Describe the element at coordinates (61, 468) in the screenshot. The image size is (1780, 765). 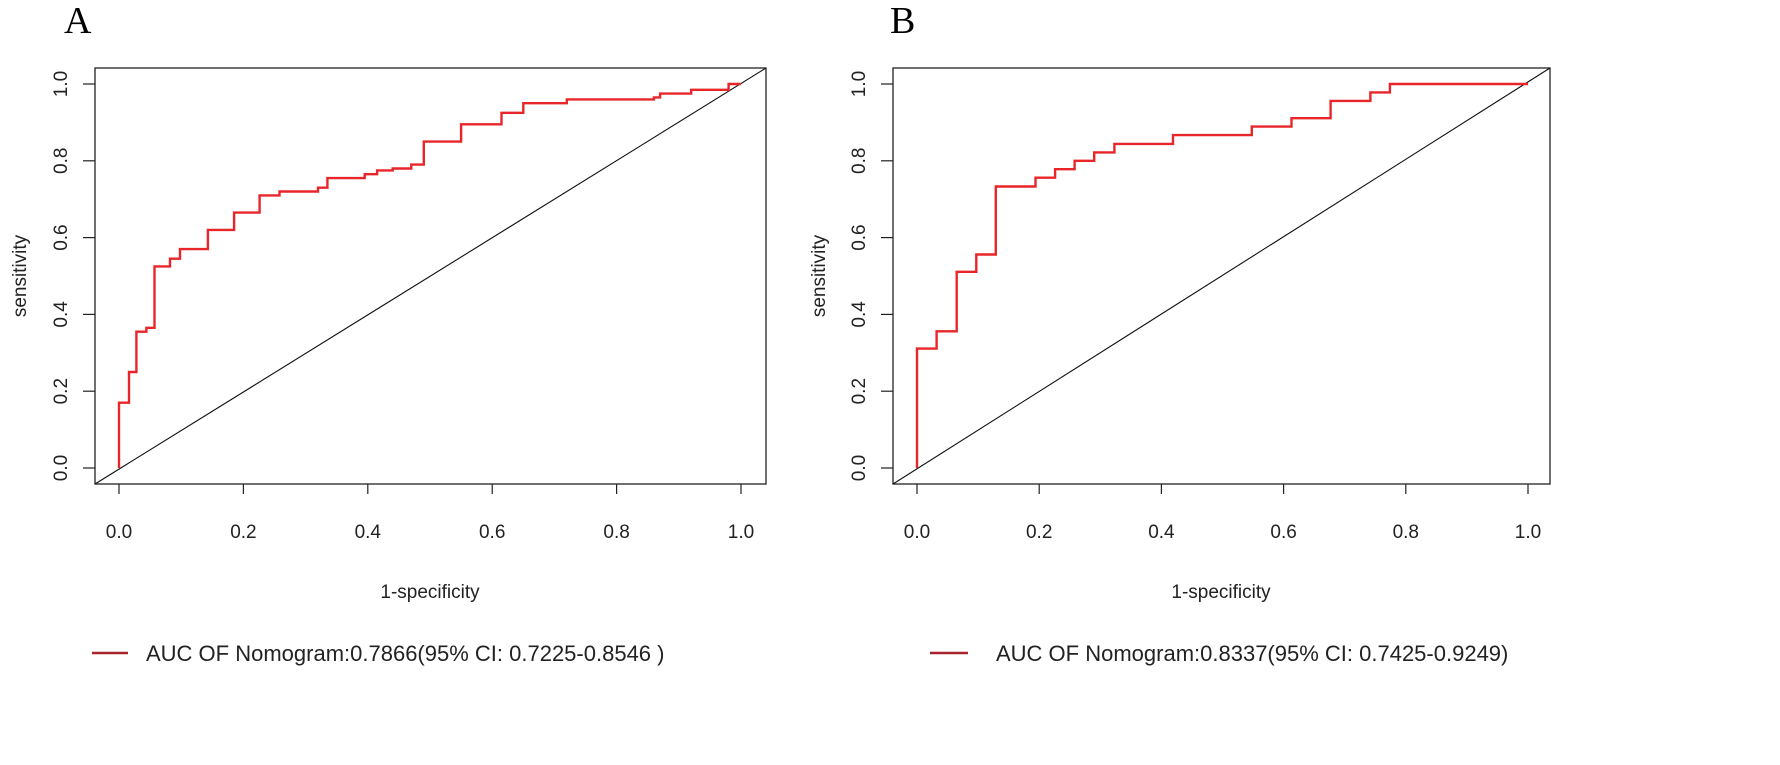
I see `panel-a-y-tick-label: 0.0` at that location.